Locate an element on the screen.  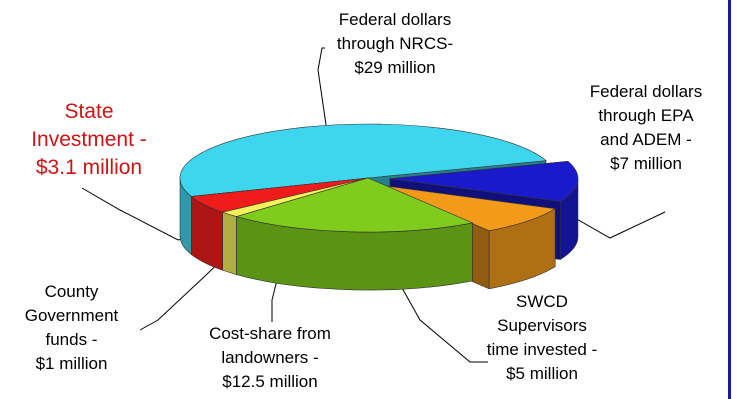
label-federal-epa-line: Federal dollars is located at coordinates (646, 91).